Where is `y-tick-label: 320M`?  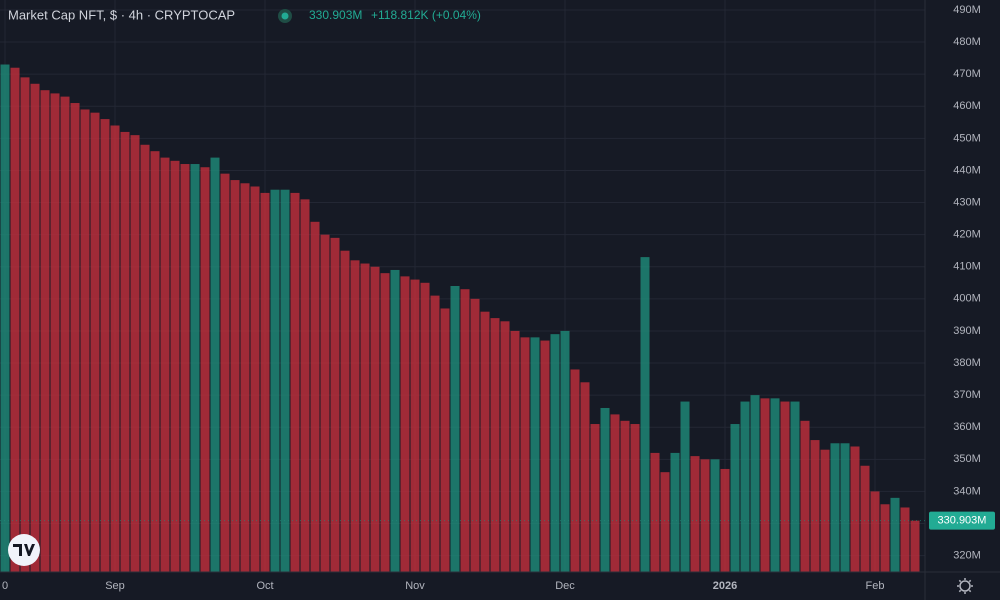
y-tick-label: 320M is located at coordinates (967, 556).